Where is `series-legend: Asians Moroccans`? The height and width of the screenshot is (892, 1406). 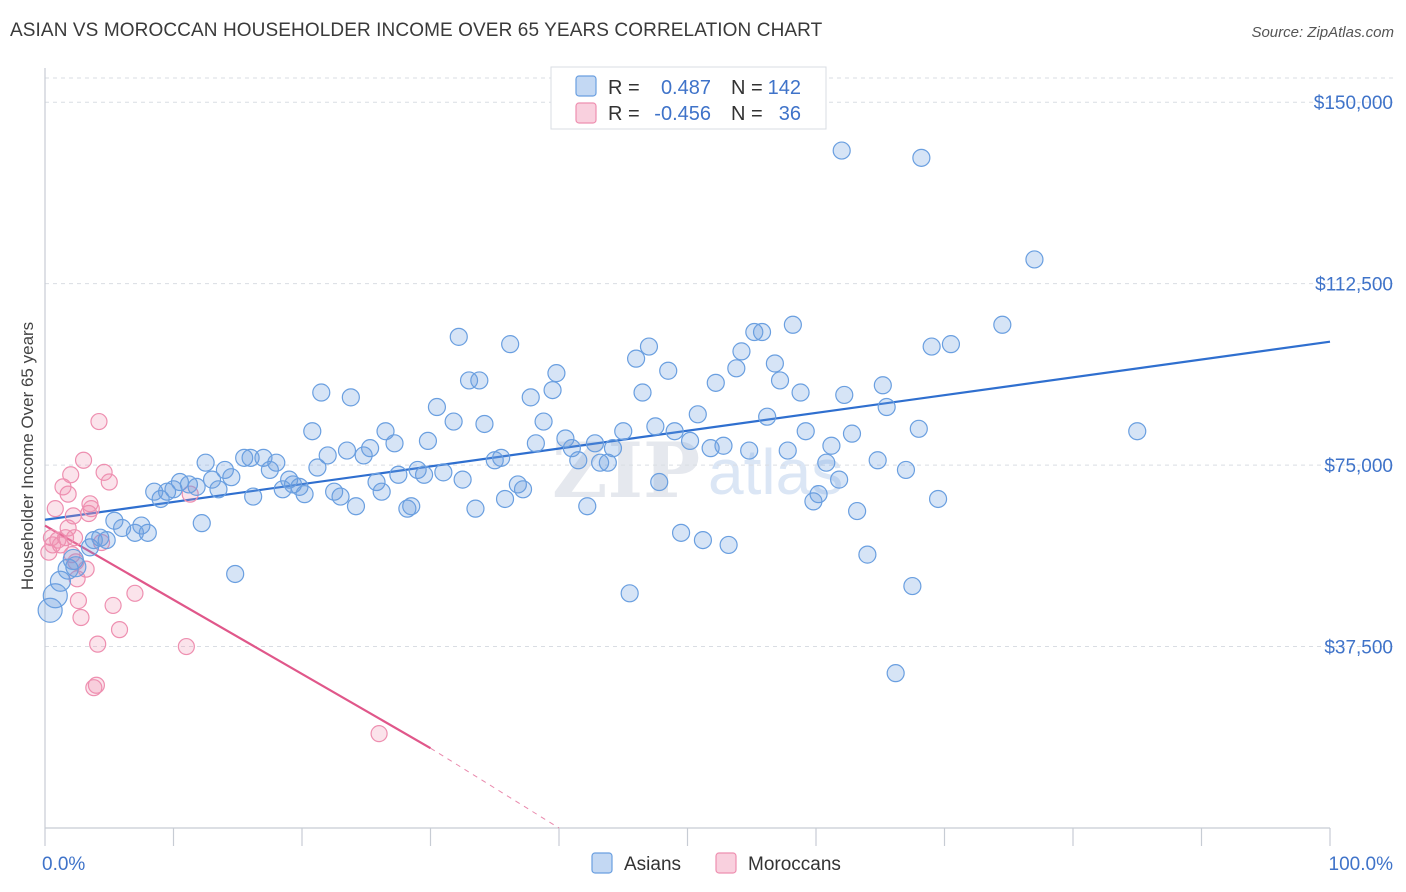 series-legend: Asians Moroccans is located at coordinates (716, 863).